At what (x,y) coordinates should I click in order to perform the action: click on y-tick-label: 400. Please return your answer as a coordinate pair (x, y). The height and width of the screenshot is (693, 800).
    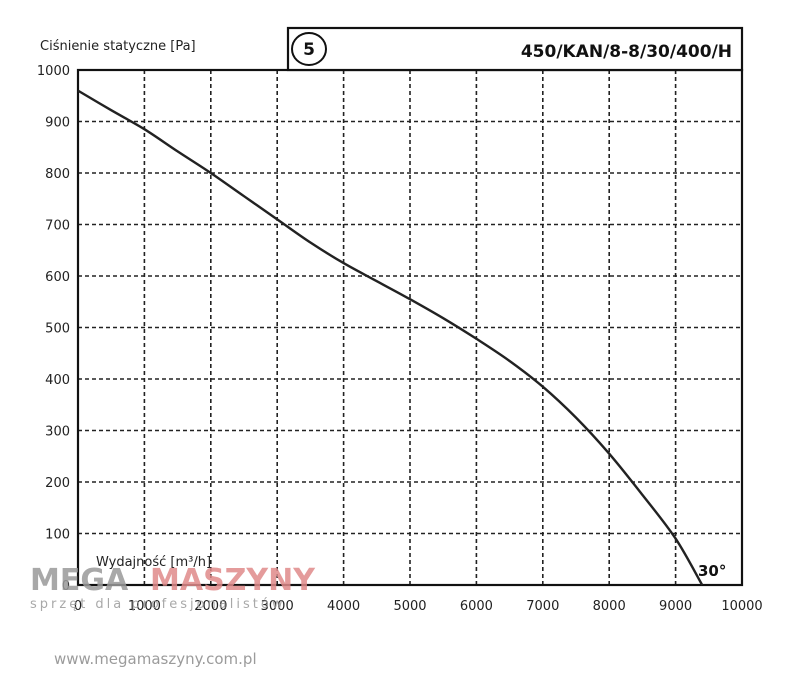
    Looking at the image, I should click on (57, 380).